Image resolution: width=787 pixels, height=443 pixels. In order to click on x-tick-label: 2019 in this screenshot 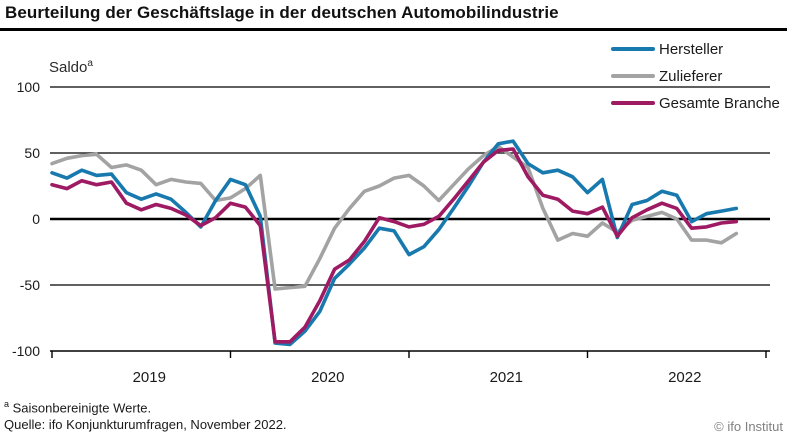, I will do `click(149, 377)`.